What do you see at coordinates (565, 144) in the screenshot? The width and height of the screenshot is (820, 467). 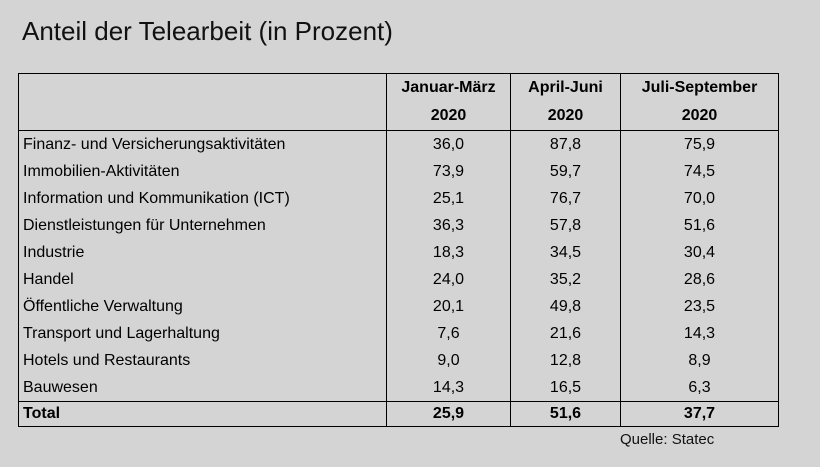 I see `value-cell: 87,8` at bounding box center [565, 144].